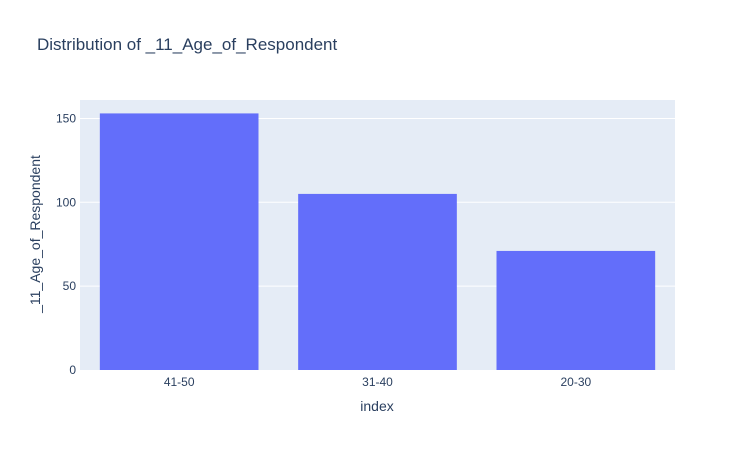 This screenshot has height=455, width=755. What do you see at coordinates (66, 244) in the screenshot?
I see `y-axis-ticks: 0 50 100 150` at bounding box center [66, 244].